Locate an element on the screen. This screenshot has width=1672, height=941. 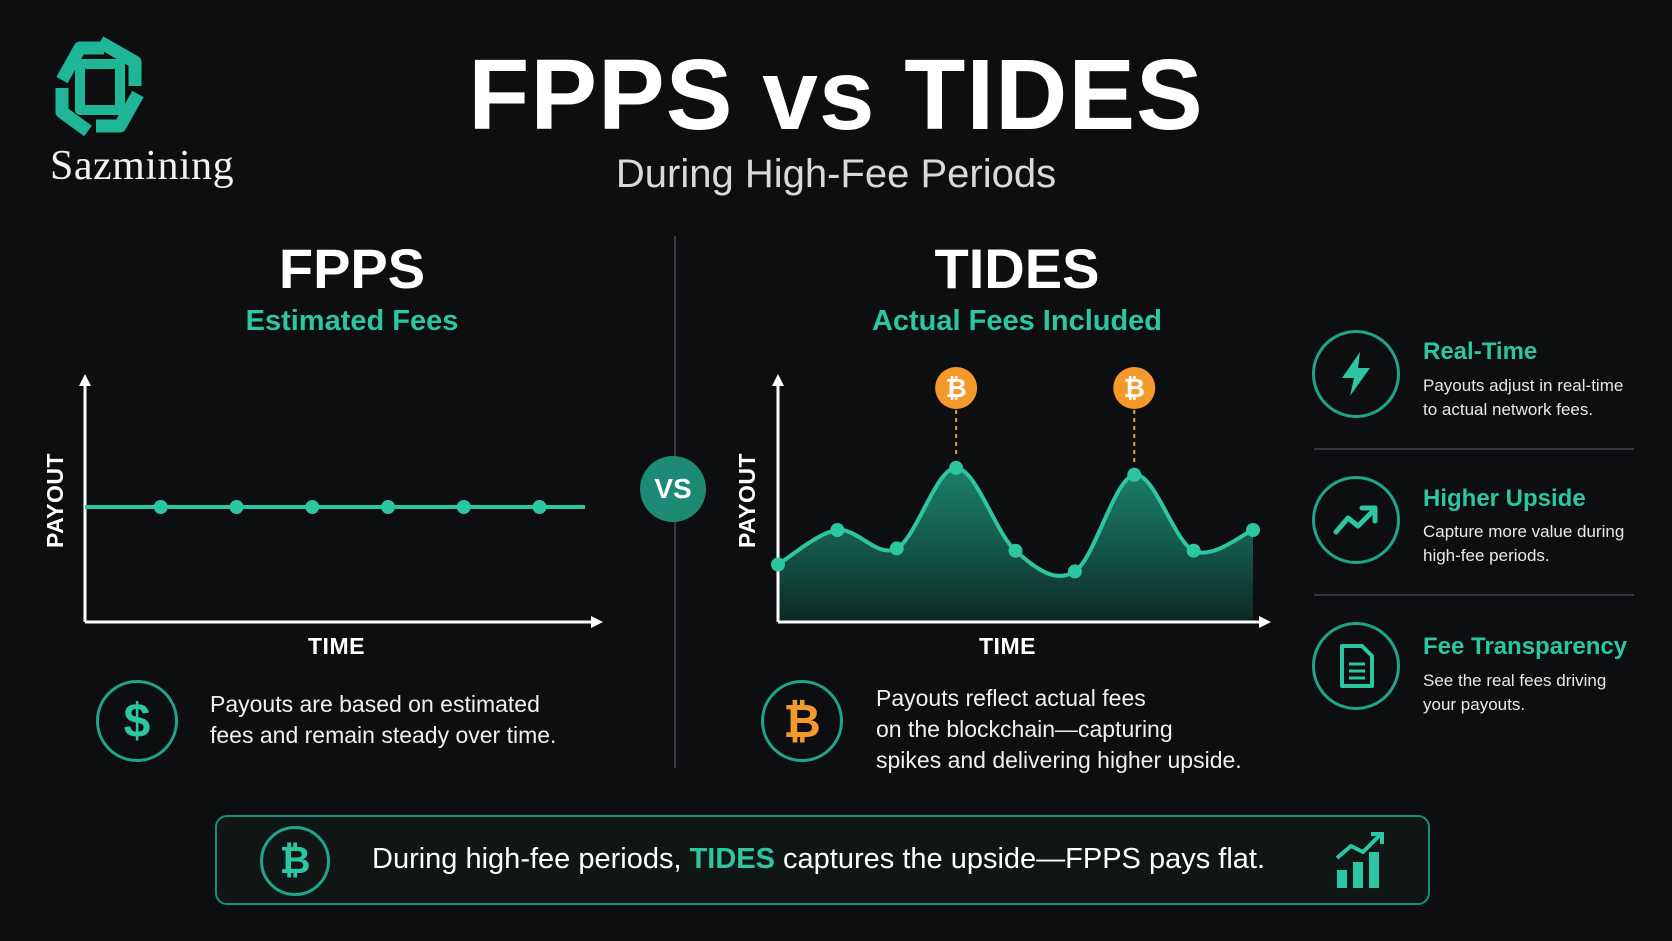
feature-desc-line: high-fee periods. is located at coordinates (1486, 555).